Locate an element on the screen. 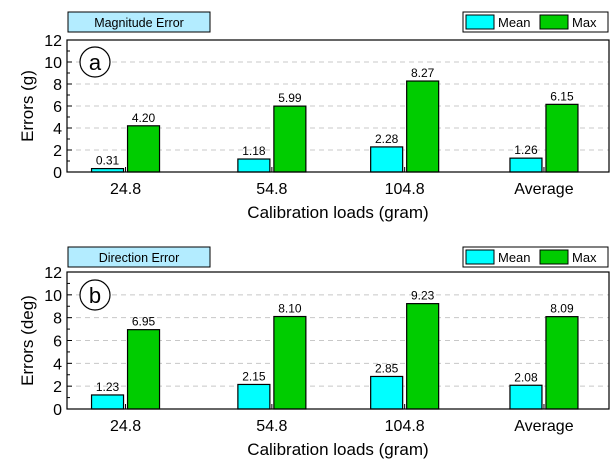 This screenshot has height=462, width=613. data-label-max: 6.15 is located at coordinates (562, 96).